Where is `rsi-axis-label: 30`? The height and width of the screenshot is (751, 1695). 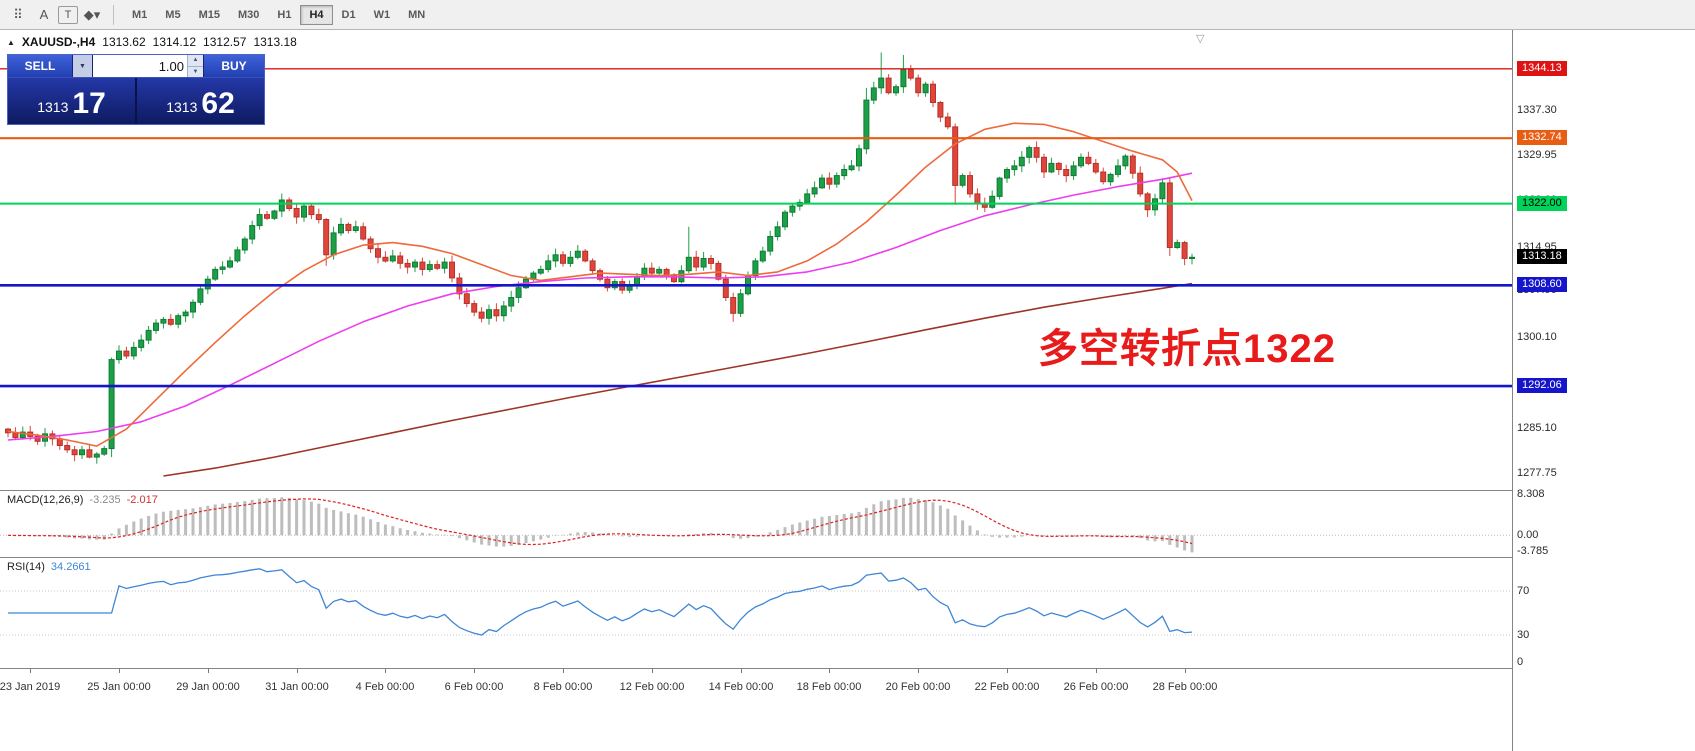
rsi-axis-label: 30 is located at coordinates (1523, 635).